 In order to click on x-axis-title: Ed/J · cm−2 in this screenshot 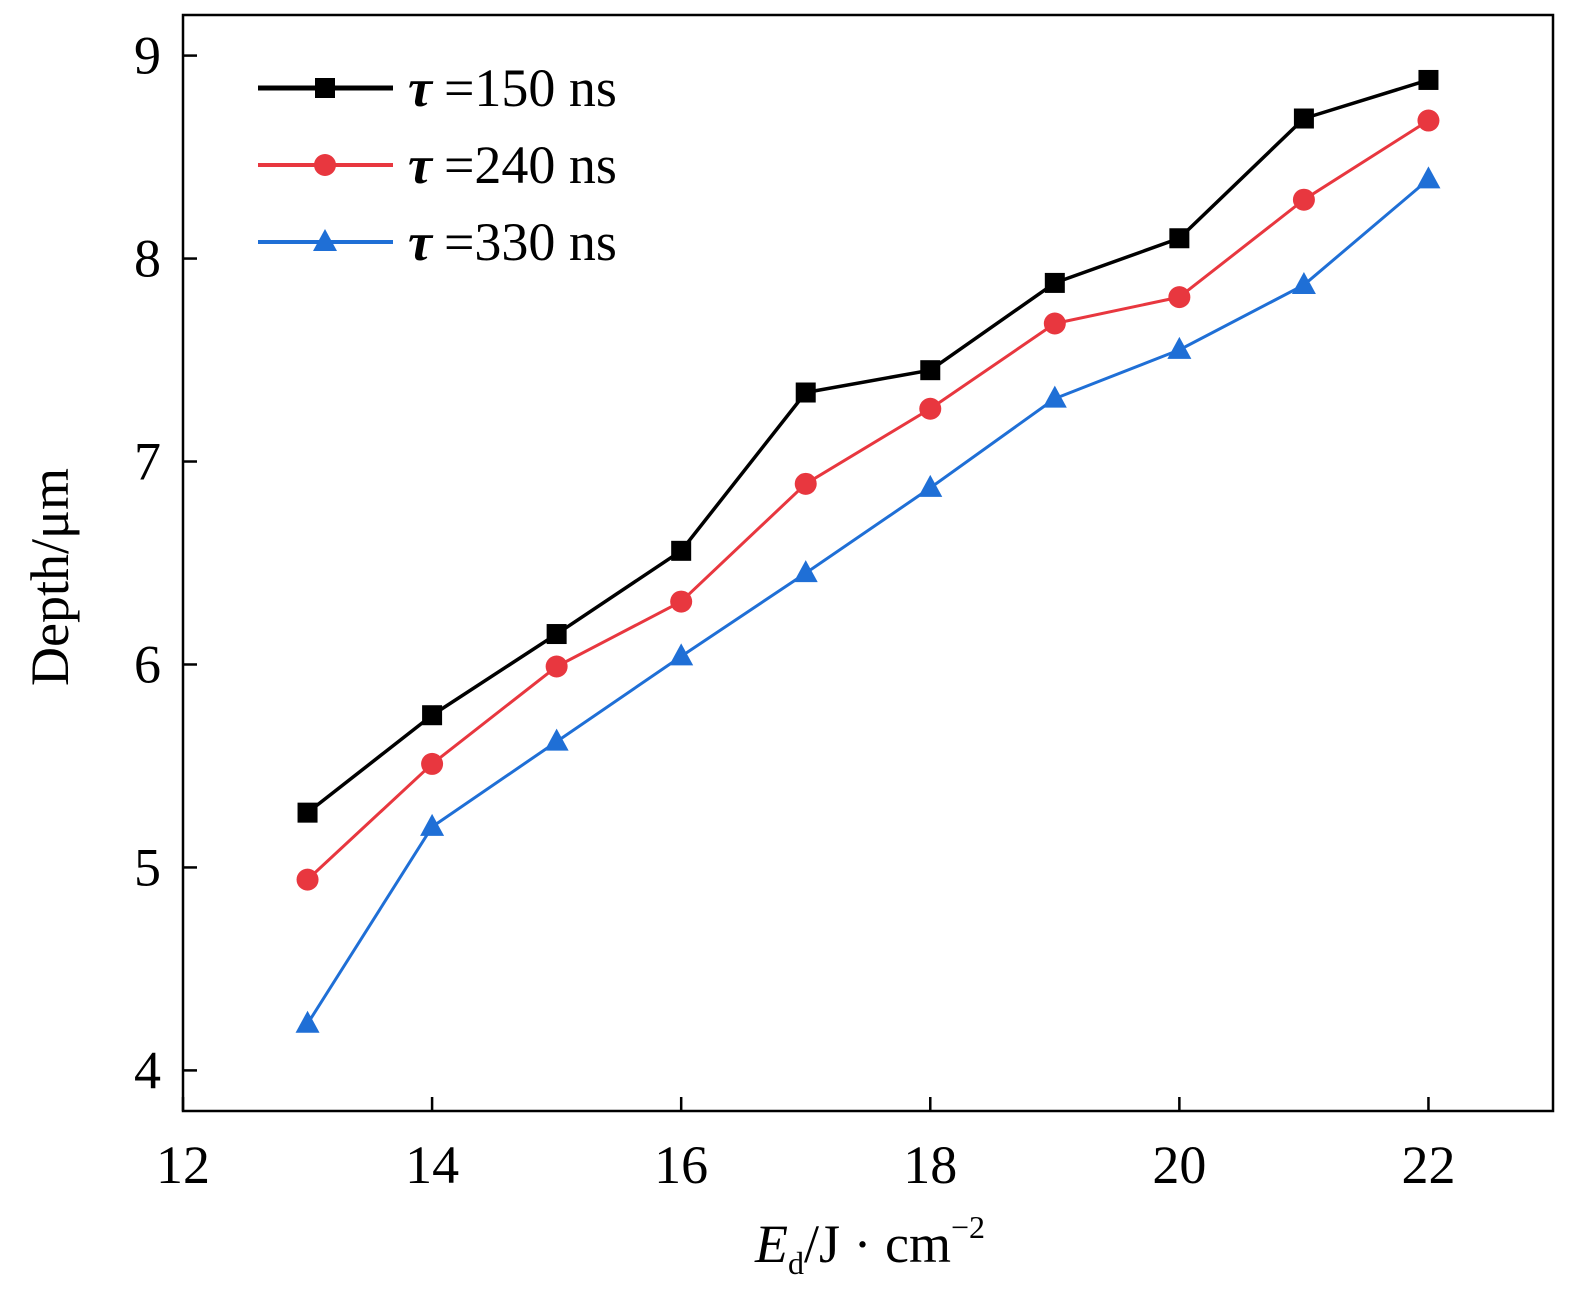, I will do `click(869, 1245)`.